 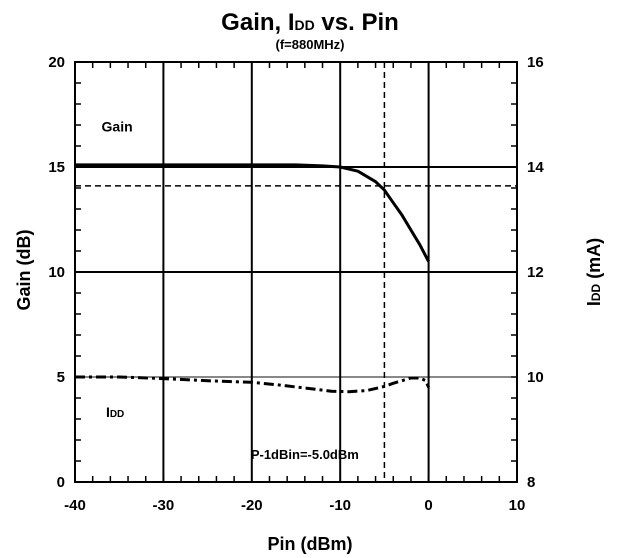 I want to click on x-tick-label: -10, so click(x=340, y=505).